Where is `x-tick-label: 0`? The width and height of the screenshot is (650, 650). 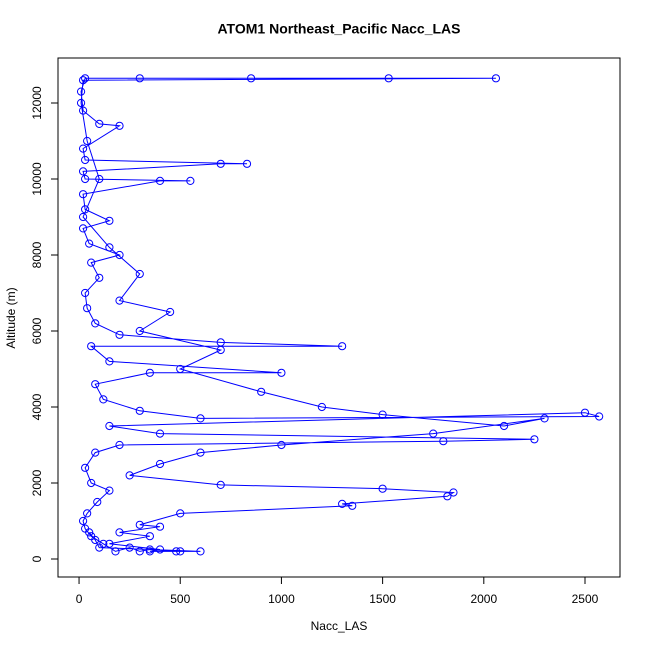 x-tick-label: 0 is located at coordinates (79, 599).